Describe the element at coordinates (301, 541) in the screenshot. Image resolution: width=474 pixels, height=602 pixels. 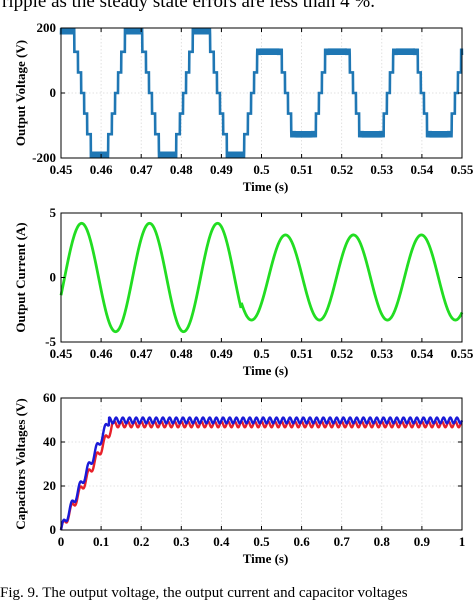
I see `x-tick-label: 0.6` at that location.